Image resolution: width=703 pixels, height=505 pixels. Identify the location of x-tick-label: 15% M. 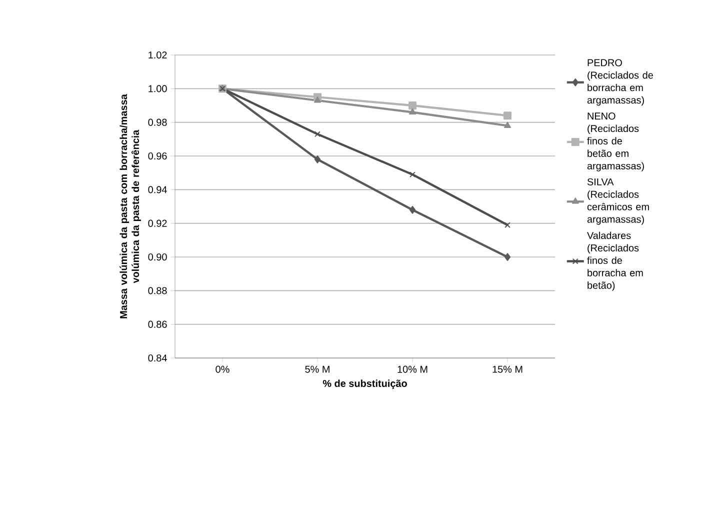
(507, 369).